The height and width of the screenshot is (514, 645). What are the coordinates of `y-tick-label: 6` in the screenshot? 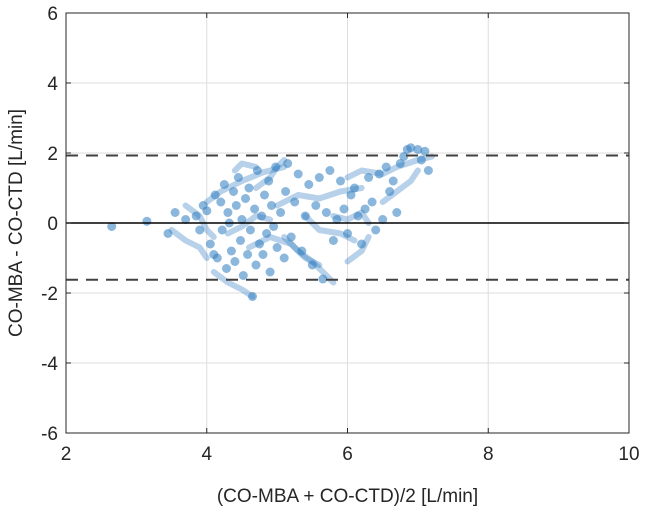 It's located at (52, 14).